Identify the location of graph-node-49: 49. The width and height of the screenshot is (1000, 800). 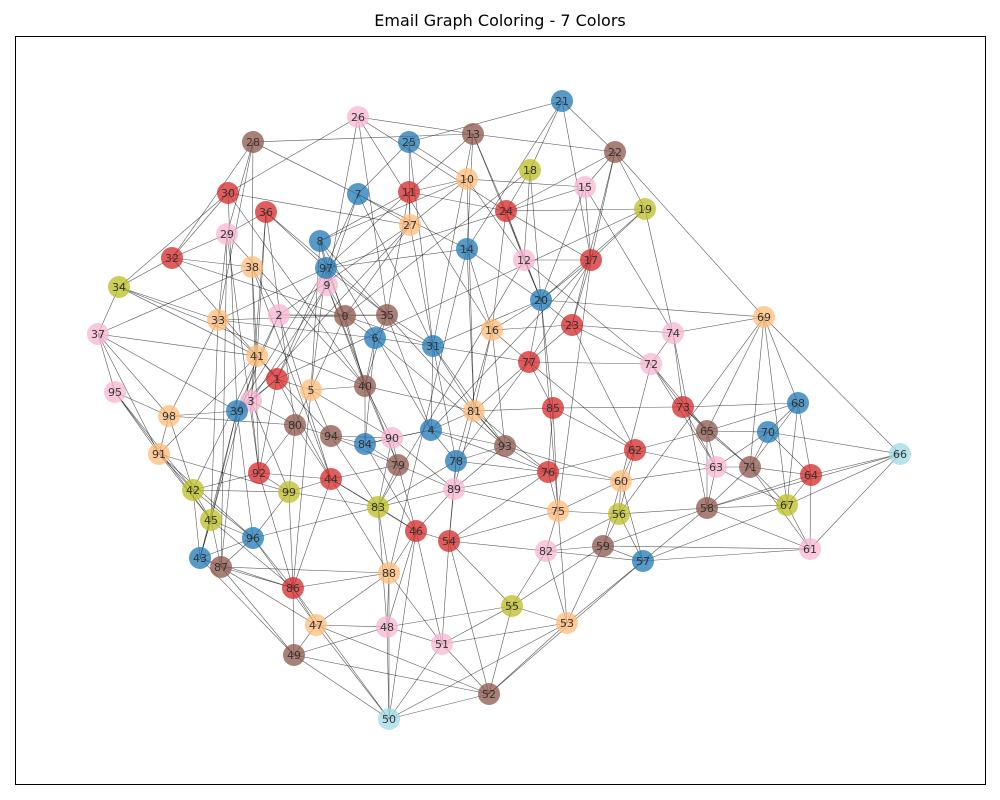
(294, 655).